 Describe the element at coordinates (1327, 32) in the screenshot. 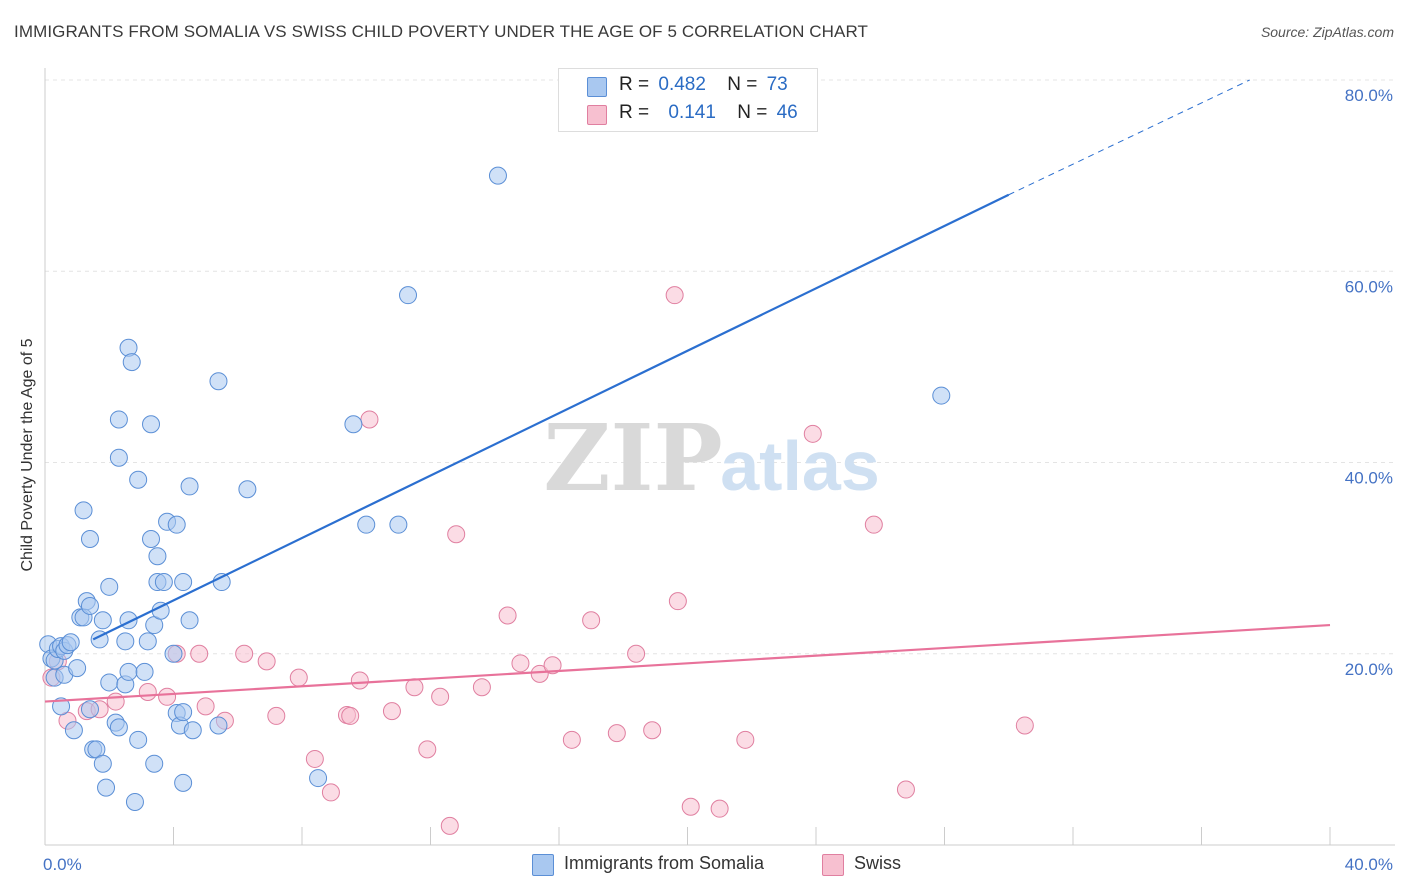

I see `source-credit: Source: ZipAtlas.com` at that location.